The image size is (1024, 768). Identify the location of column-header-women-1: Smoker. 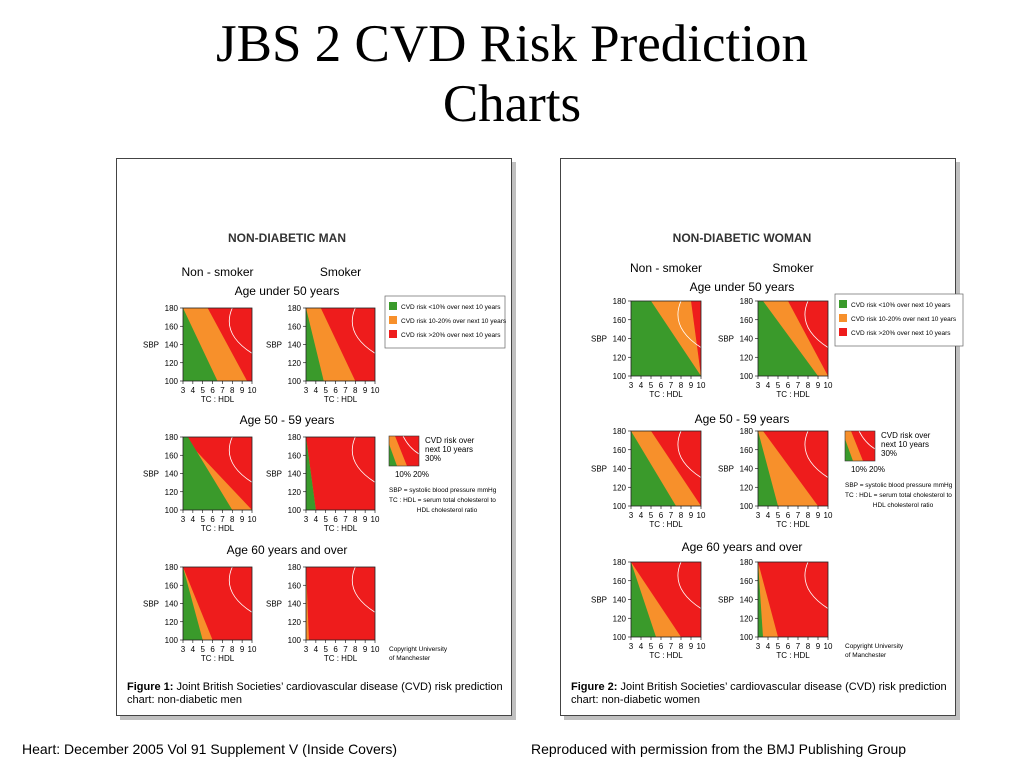
(792, 268).